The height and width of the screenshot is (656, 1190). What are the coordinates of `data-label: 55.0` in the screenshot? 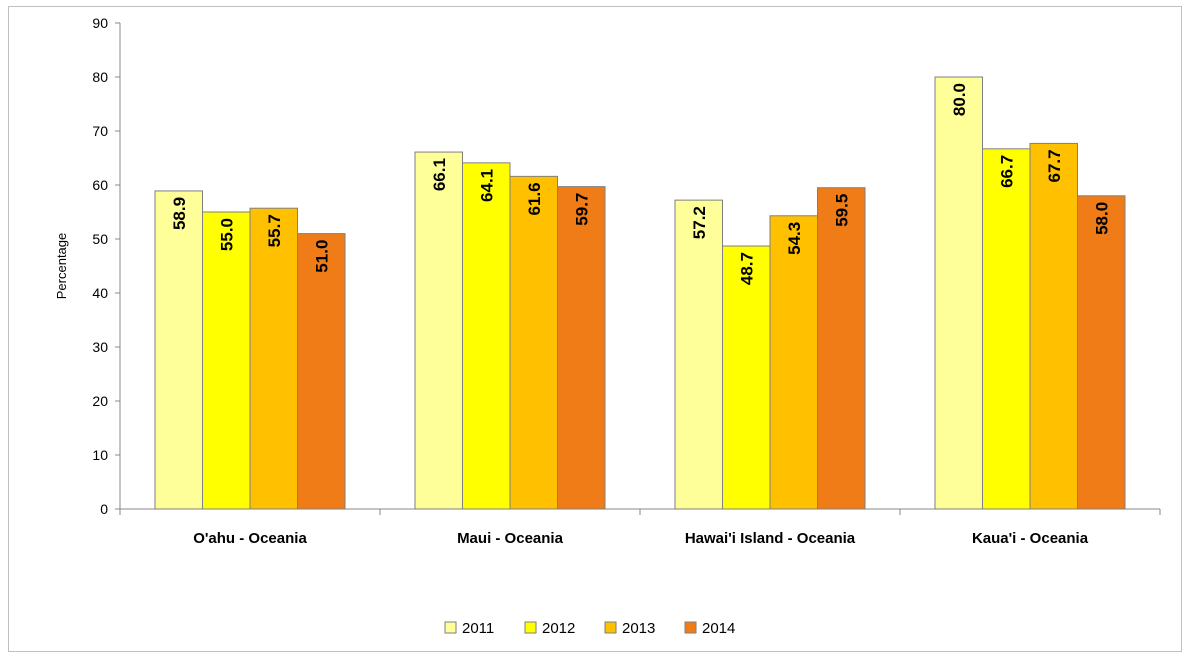 It's located at (226, 234).